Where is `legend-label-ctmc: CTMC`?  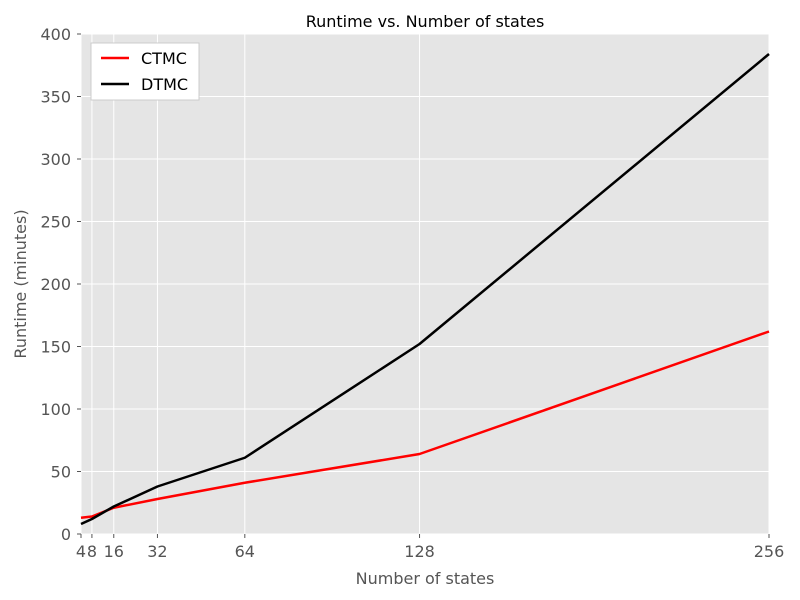
legend-label-ctmc: CTMC is located at coordinates (164, 58).